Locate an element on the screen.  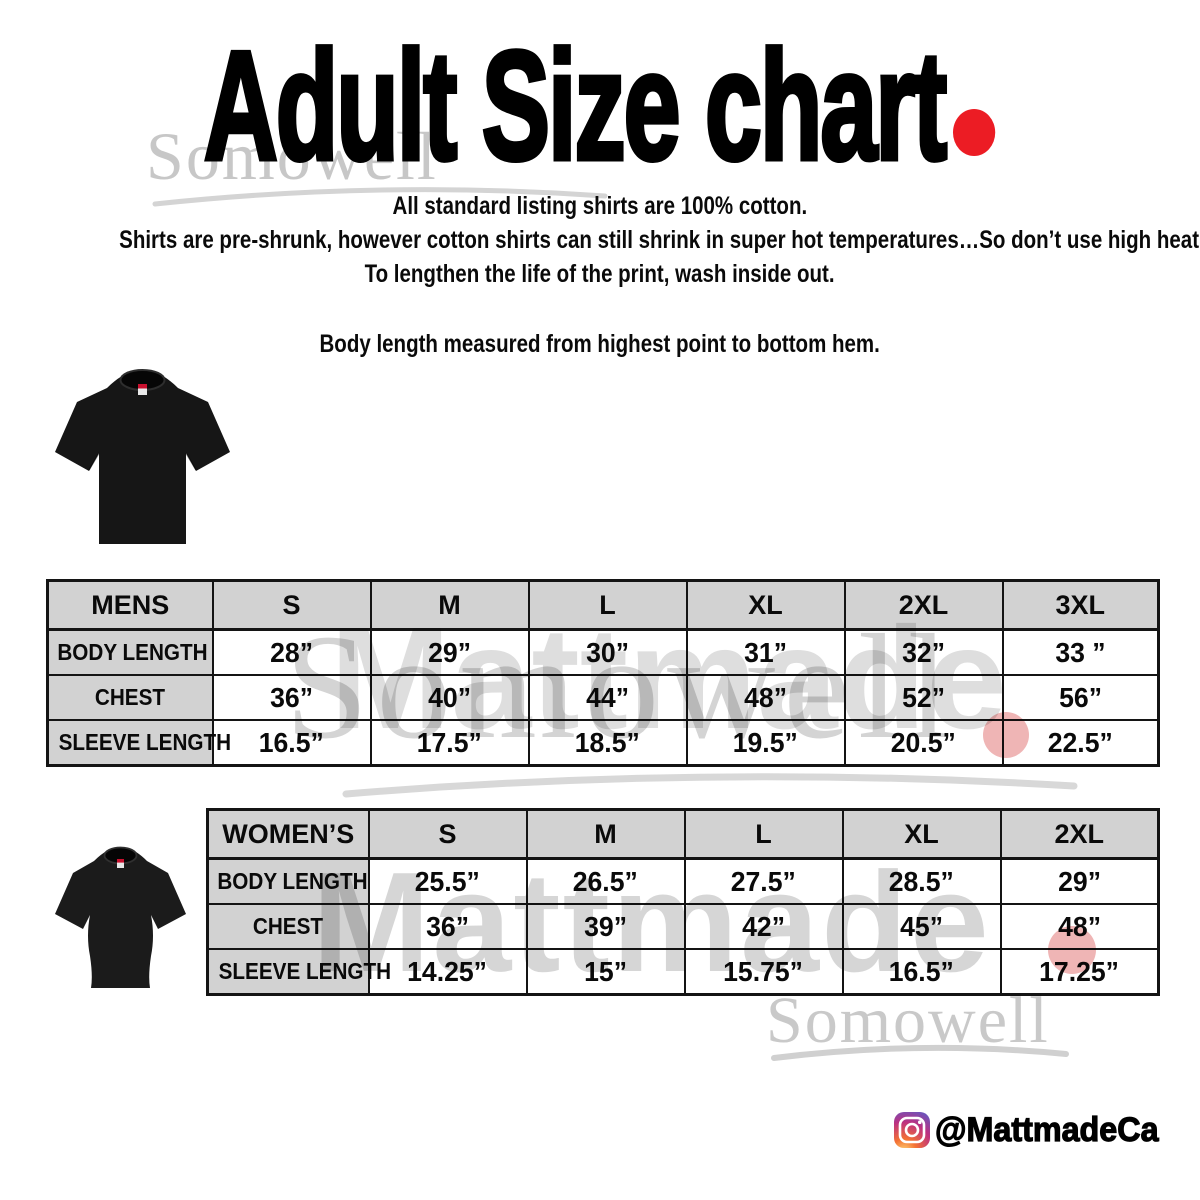
table-cell: 25.5” is located at coordinates (447, 881).